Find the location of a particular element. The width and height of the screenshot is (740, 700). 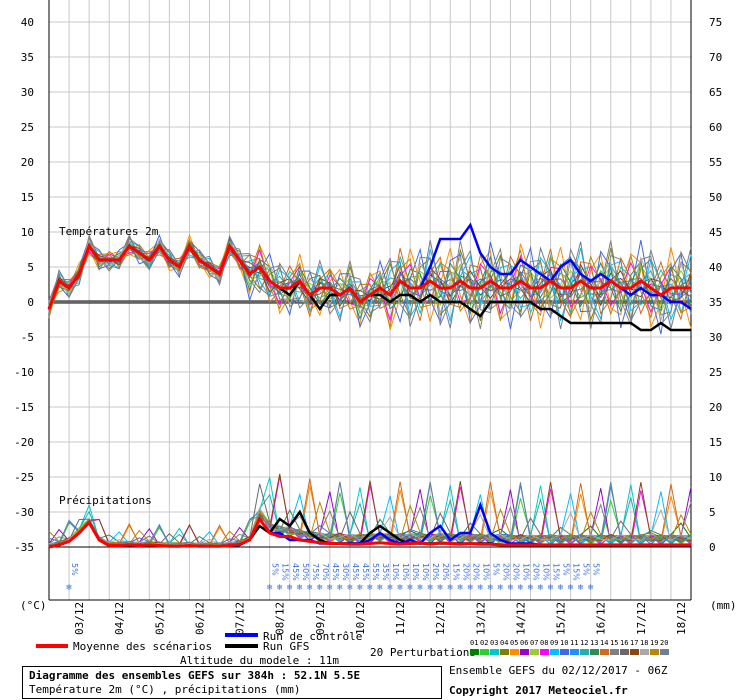

legend-perturbations-label: 20 Perturbations is located at coordinates (423, 652).